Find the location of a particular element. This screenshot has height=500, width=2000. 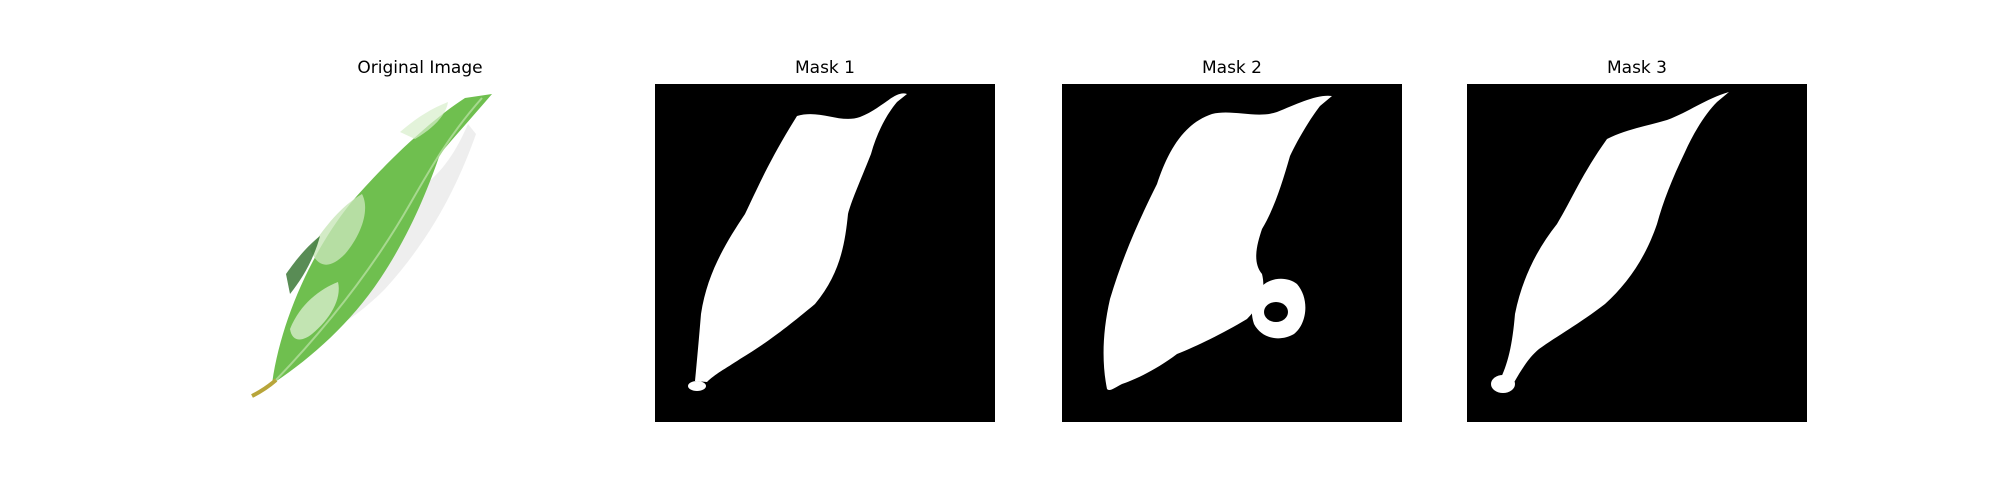

mask-1-image is located at coordinates (825, 253).